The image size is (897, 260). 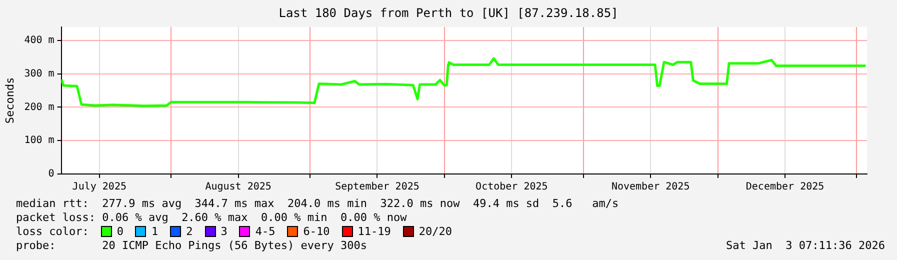 What do you see at coordinates (154, 231) in the screenshot?
I see `legend-label: 1` at bounding box center [154, 231].